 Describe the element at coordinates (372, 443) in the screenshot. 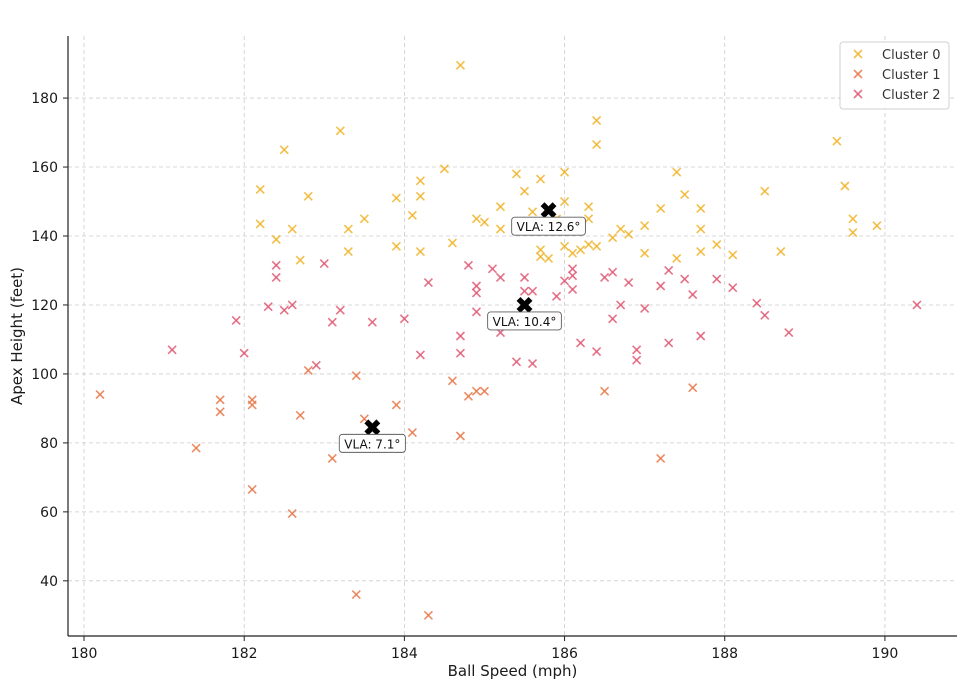

I see `centroid-annotation: VLA: 7.1°` at that location.